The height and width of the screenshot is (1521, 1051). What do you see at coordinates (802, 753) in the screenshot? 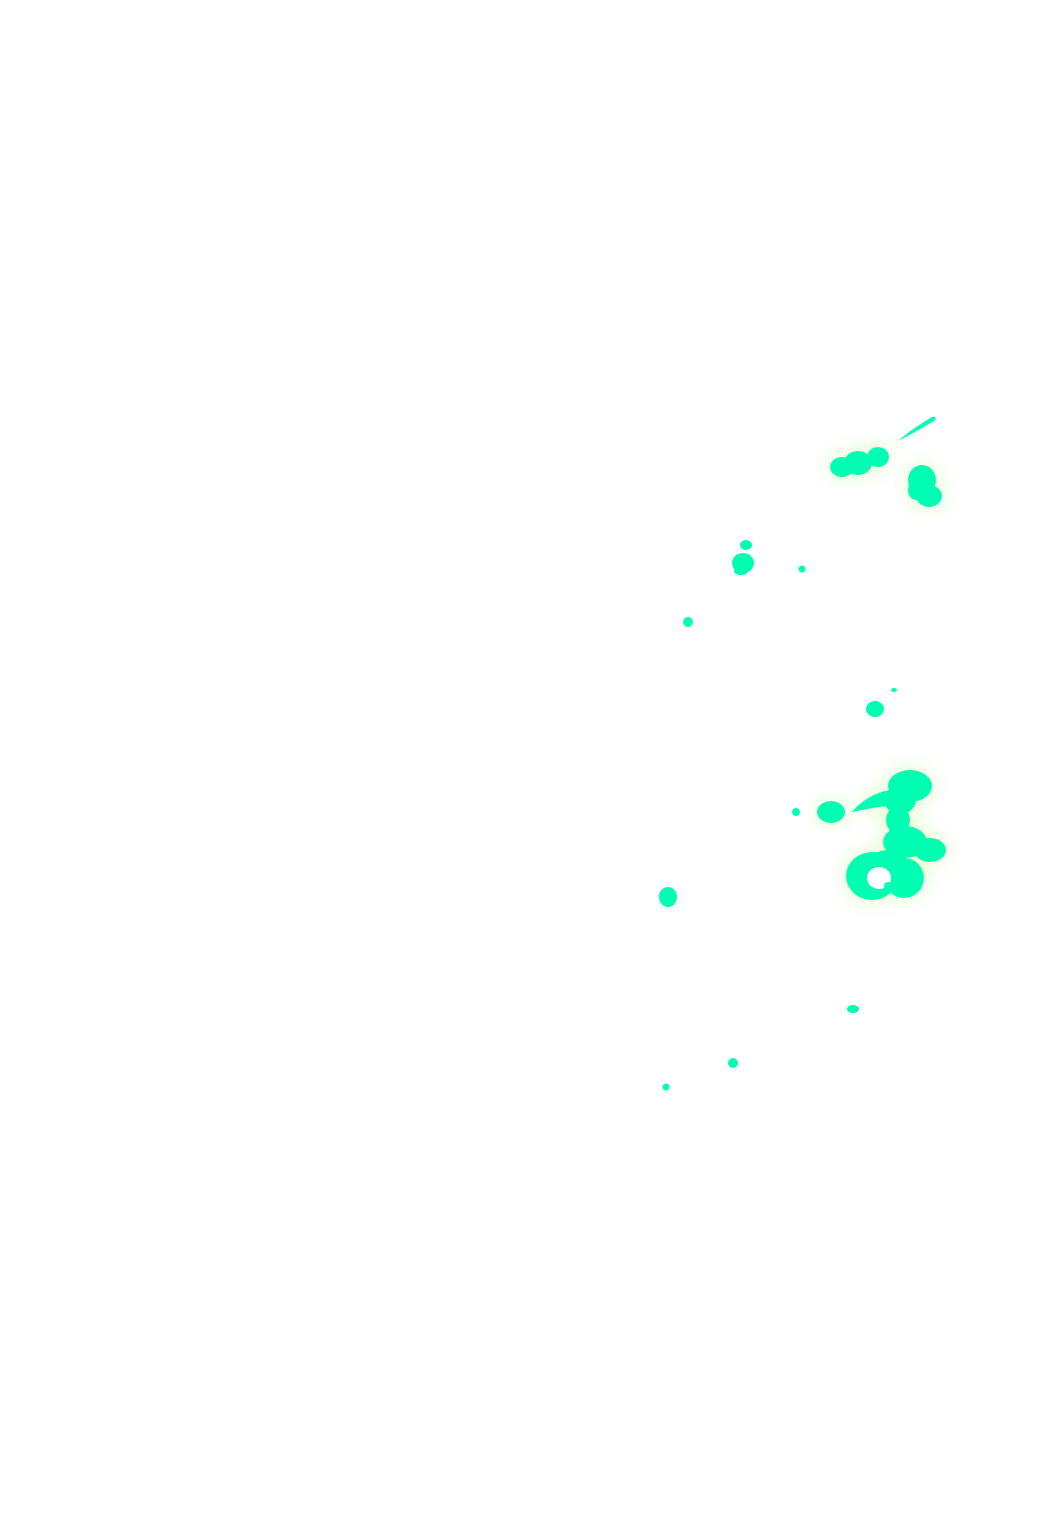
I see `splatter-group` at bounding box center [802, 753].